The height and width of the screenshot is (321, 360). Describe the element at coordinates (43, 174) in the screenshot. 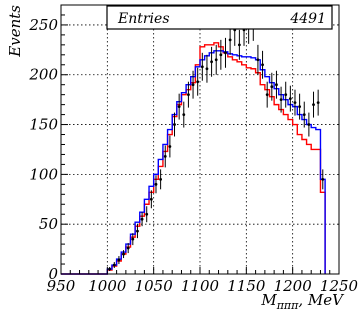

I see `y-tick-label: 100` at that location.